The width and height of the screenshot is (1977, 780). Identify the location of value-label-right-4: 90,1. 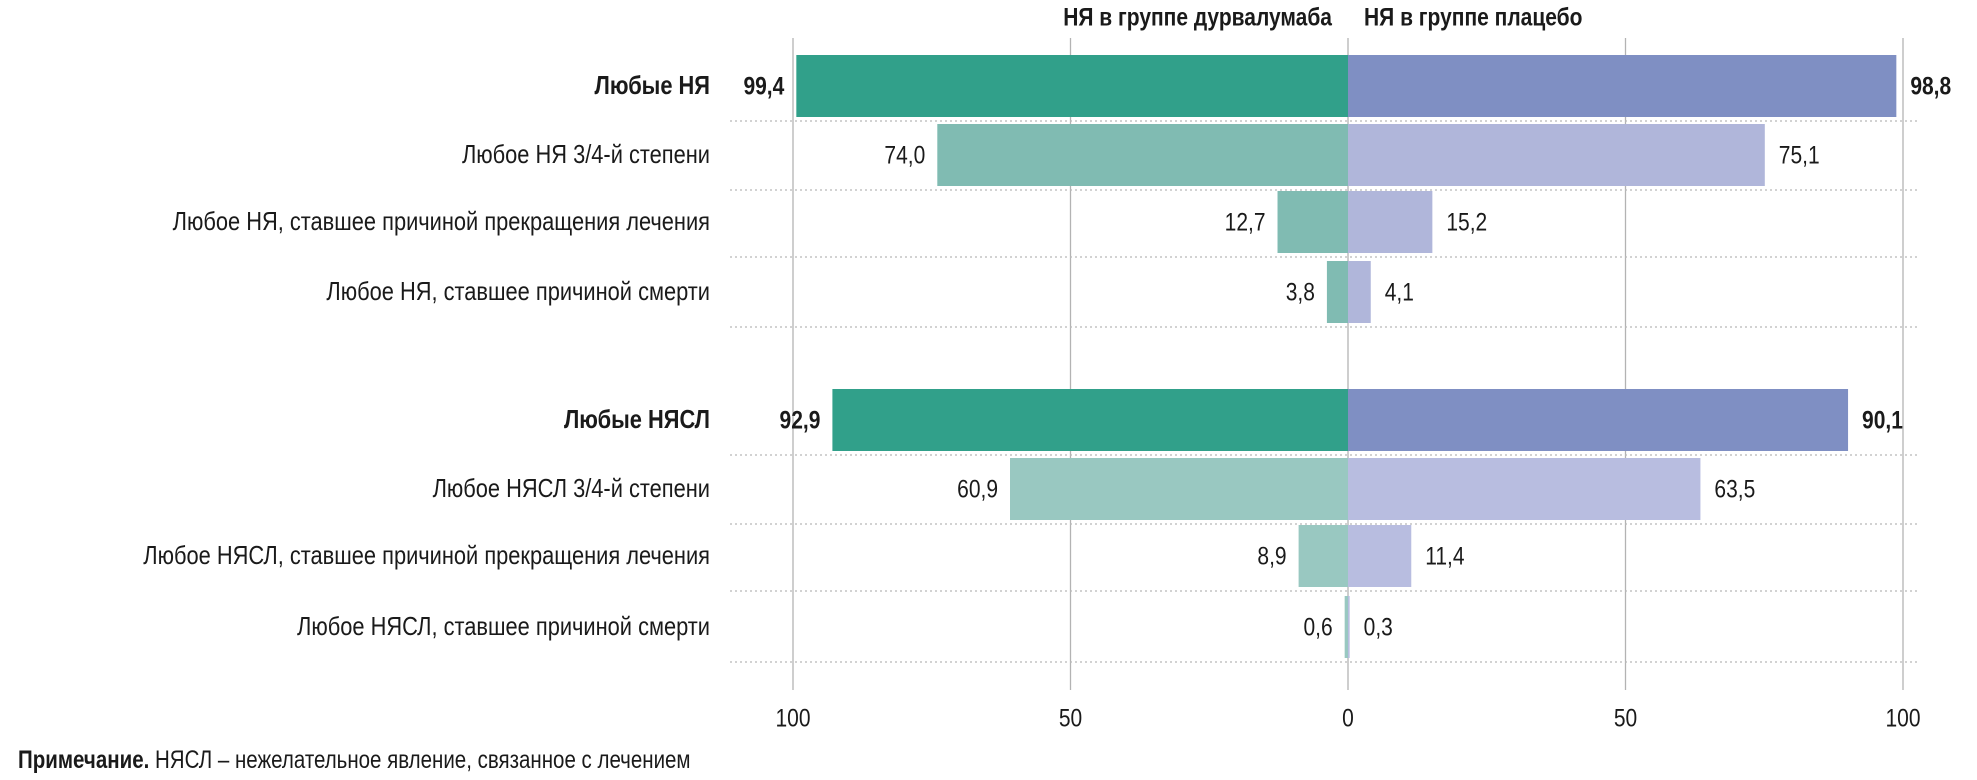
(1882, 420).